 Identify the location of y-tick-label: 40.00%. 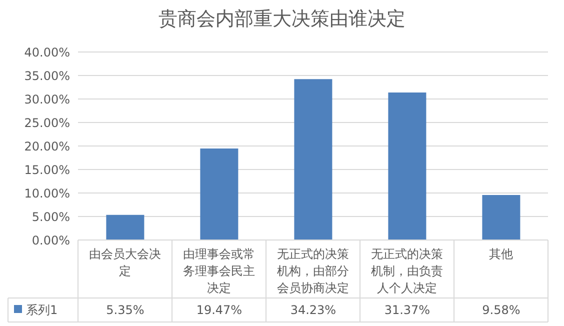
(47, 52).